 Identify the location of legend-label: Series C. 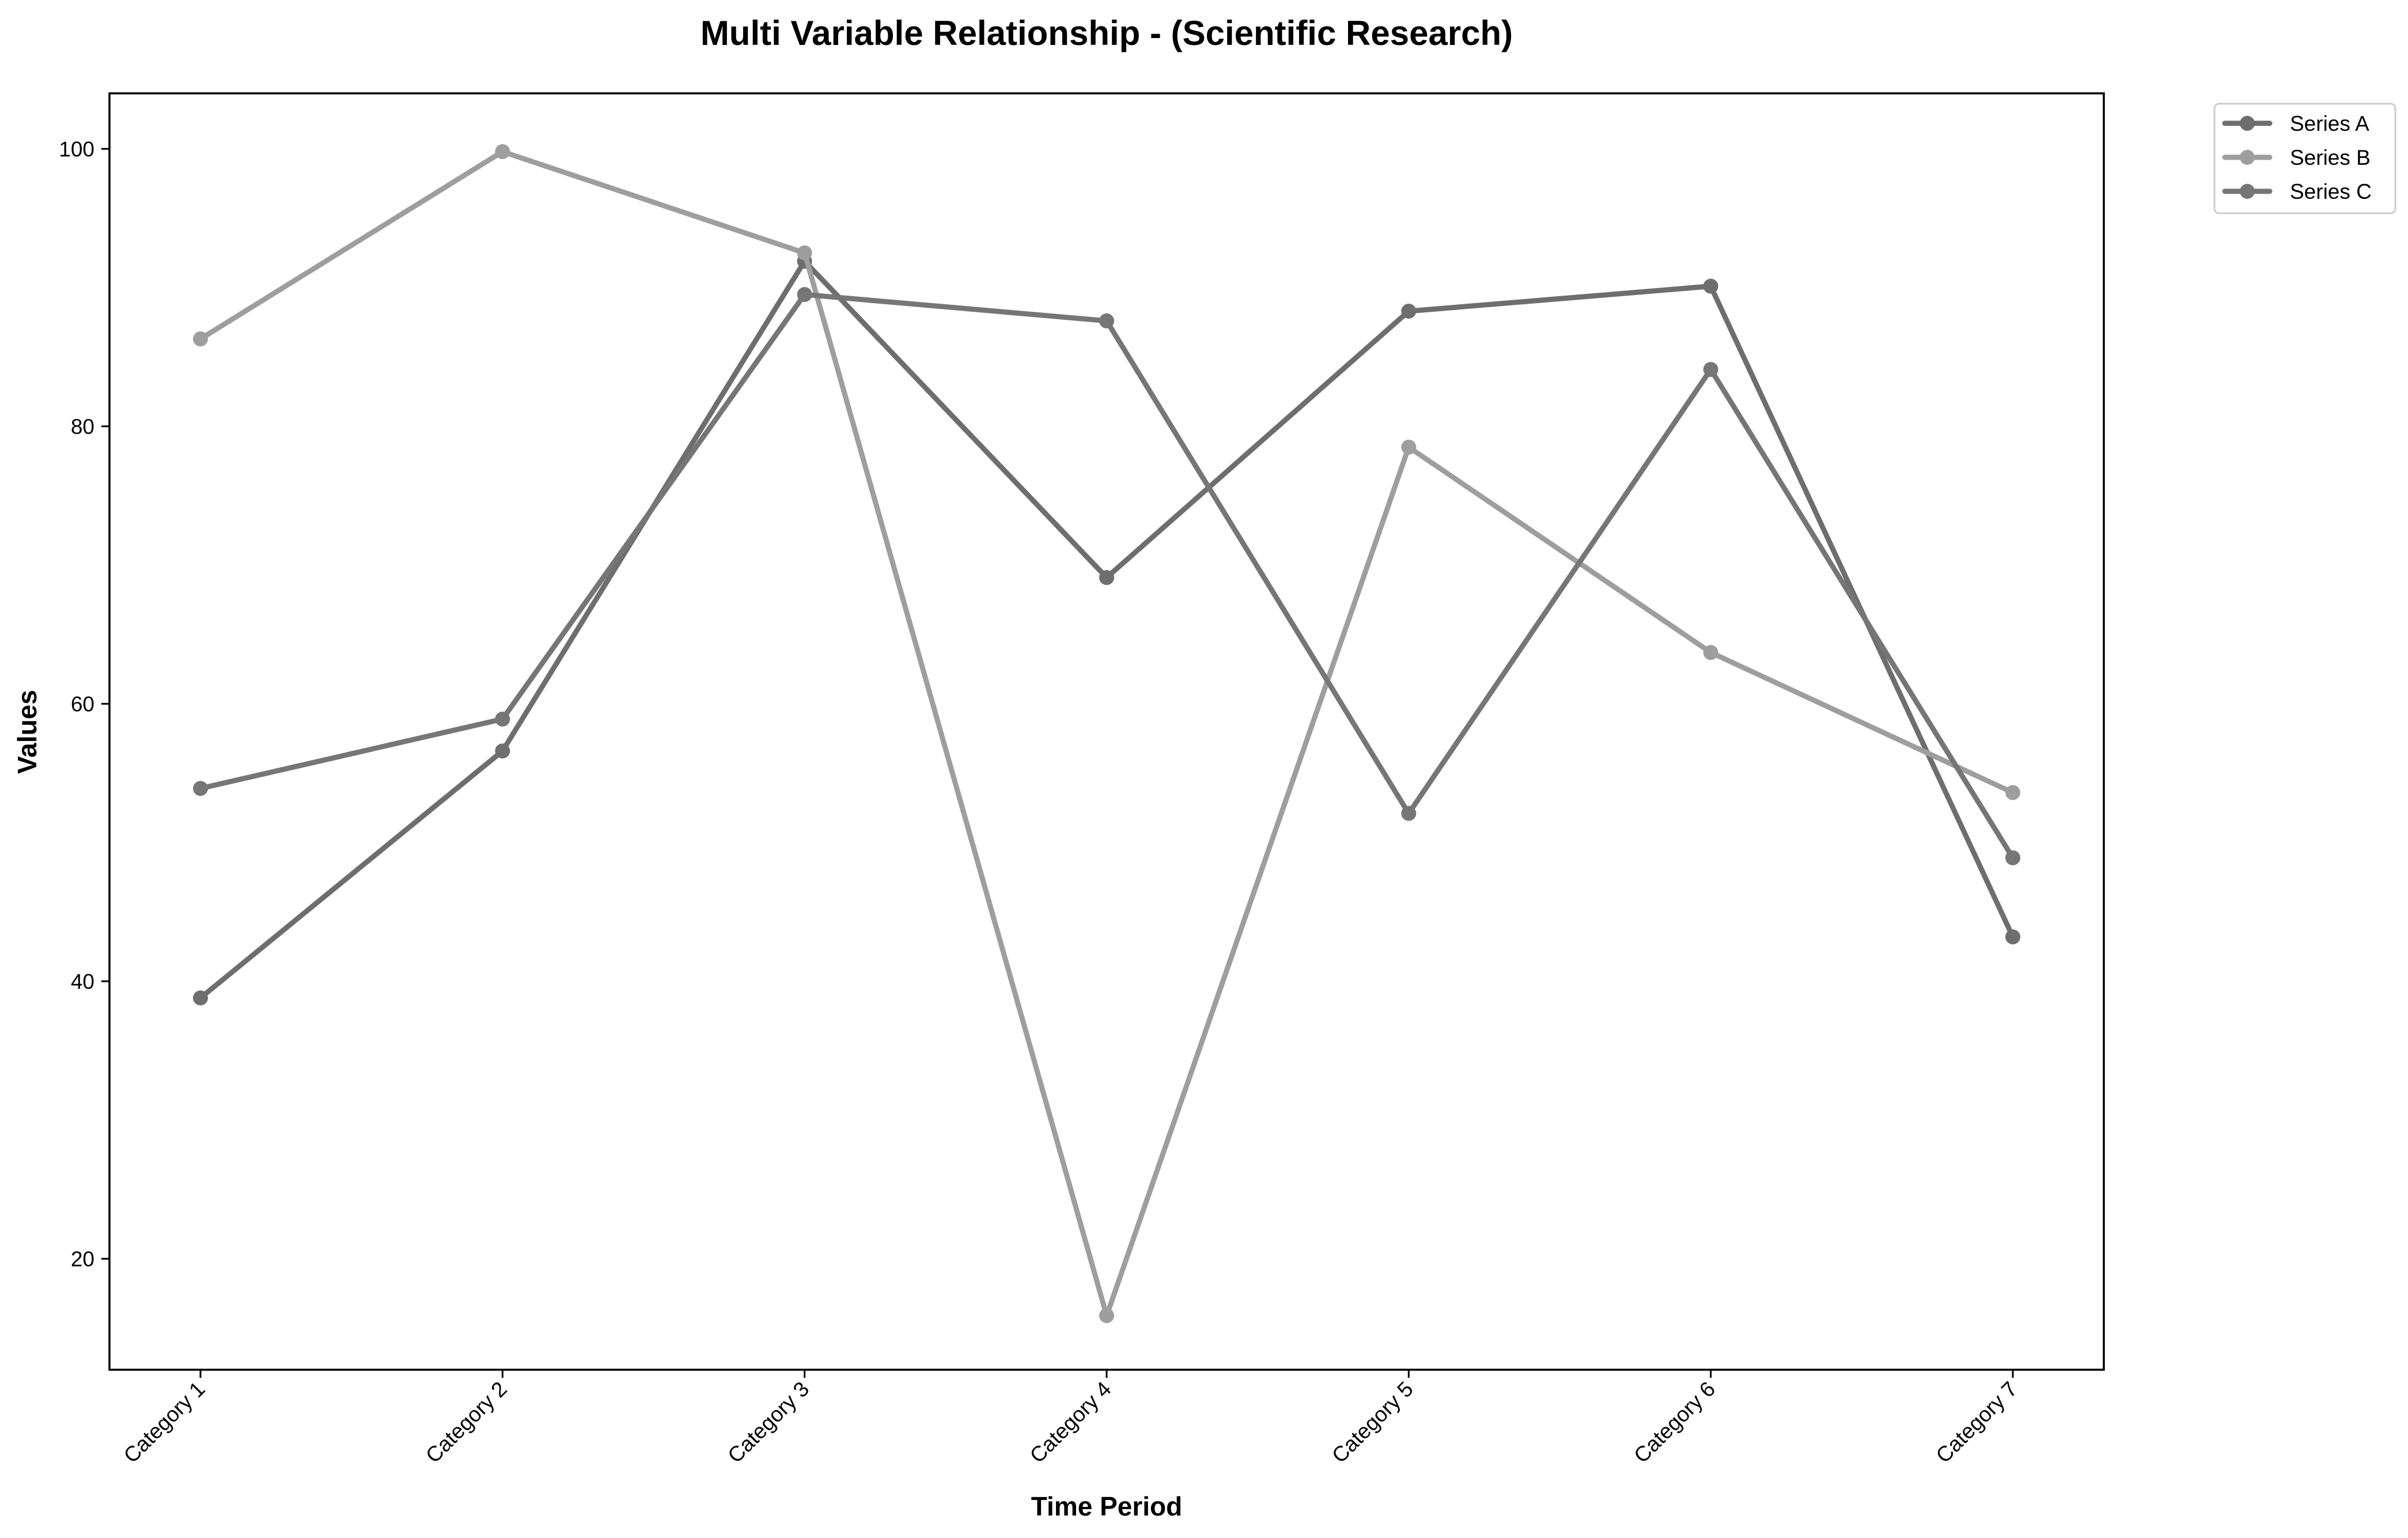
(2331, 192).